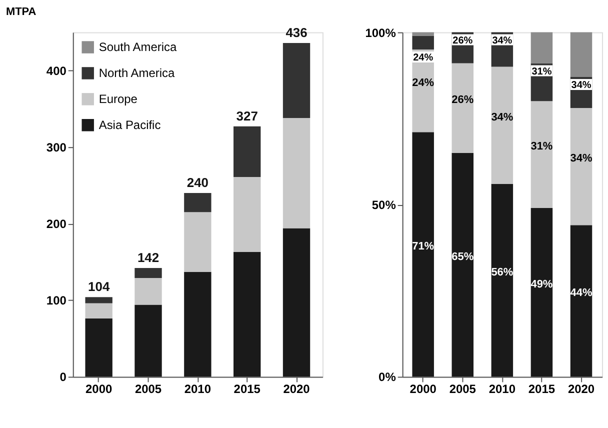  What do you see at coordinates (542, 72) in the screenshot?
I see `annotation: 31%` at bounding box center [542, 72].